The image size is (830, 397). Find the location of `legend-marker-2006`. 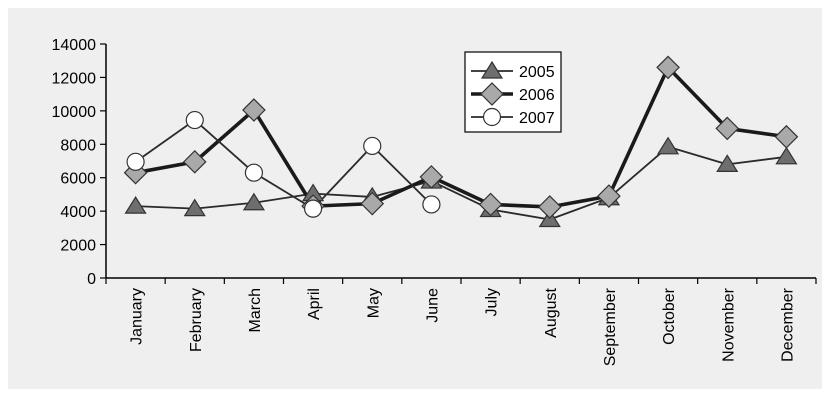

legend-marker-2006 is located at coordinates (492, 94).